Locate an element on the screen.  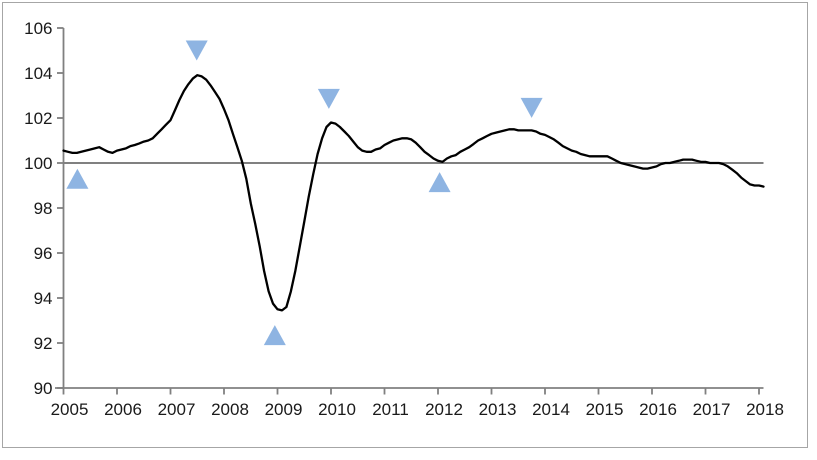
x-tick-label: 2010 is located at coordinates (337, 409).